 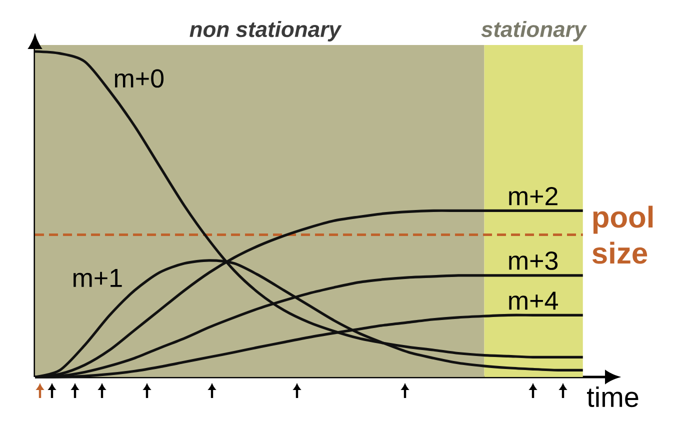 I want to click on text: stationary, so click(x=534, y=31).